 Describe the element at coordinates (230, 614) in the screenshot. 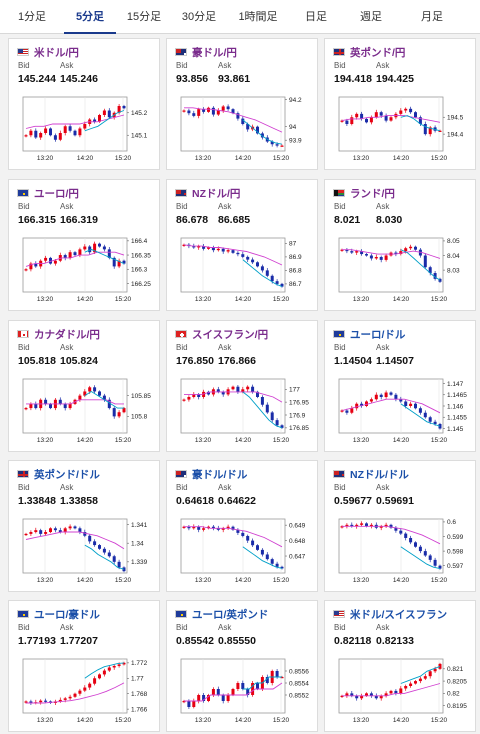

I see `currency-pair-name: ユーロ/英ポンド` at that location.